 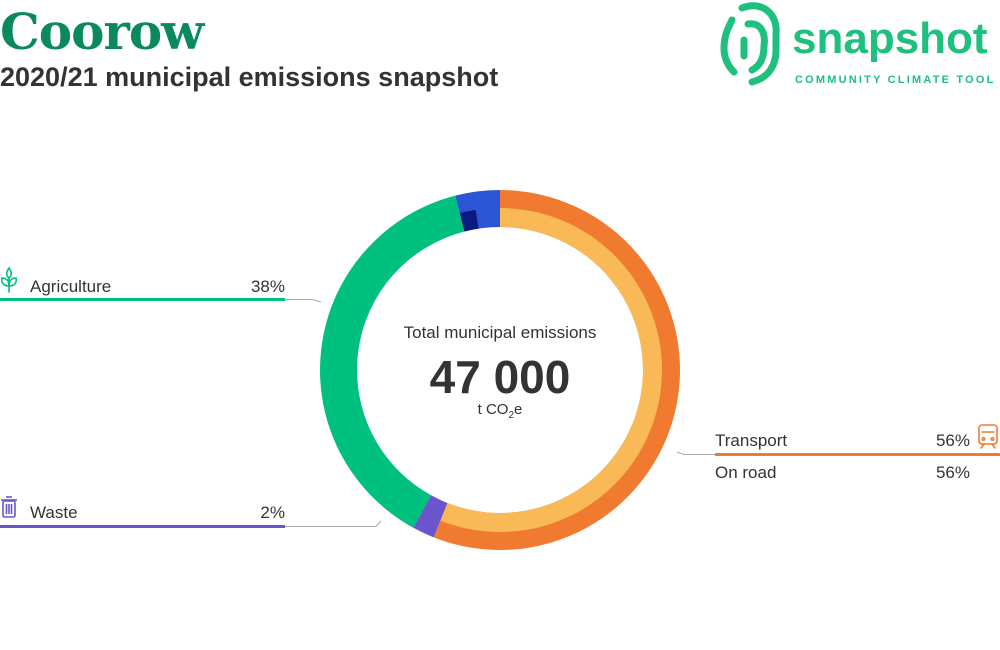 What do you see at coordinates (952, 440) in the screenshot?
I see `transport-percent: 56%` at bounding box center [952, 440].